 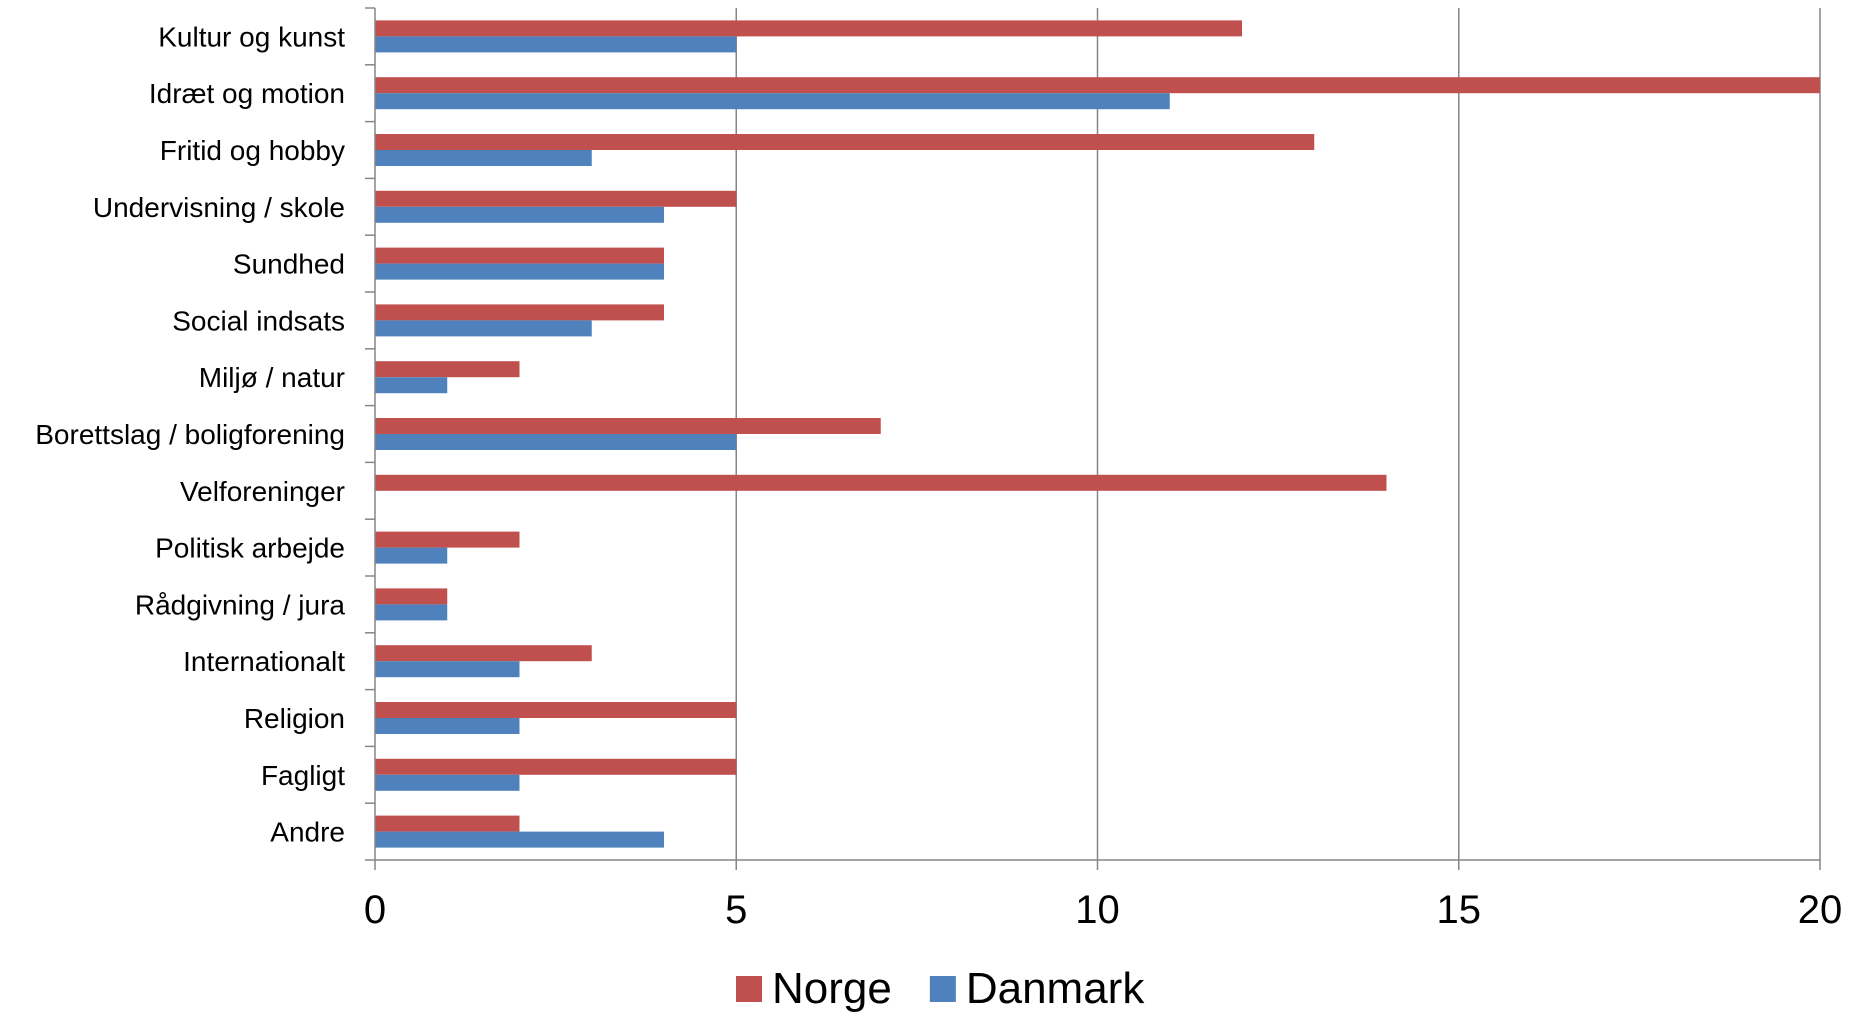 I want to click on legend-label-danmark: Danmark, so click(x=1055, y=988).